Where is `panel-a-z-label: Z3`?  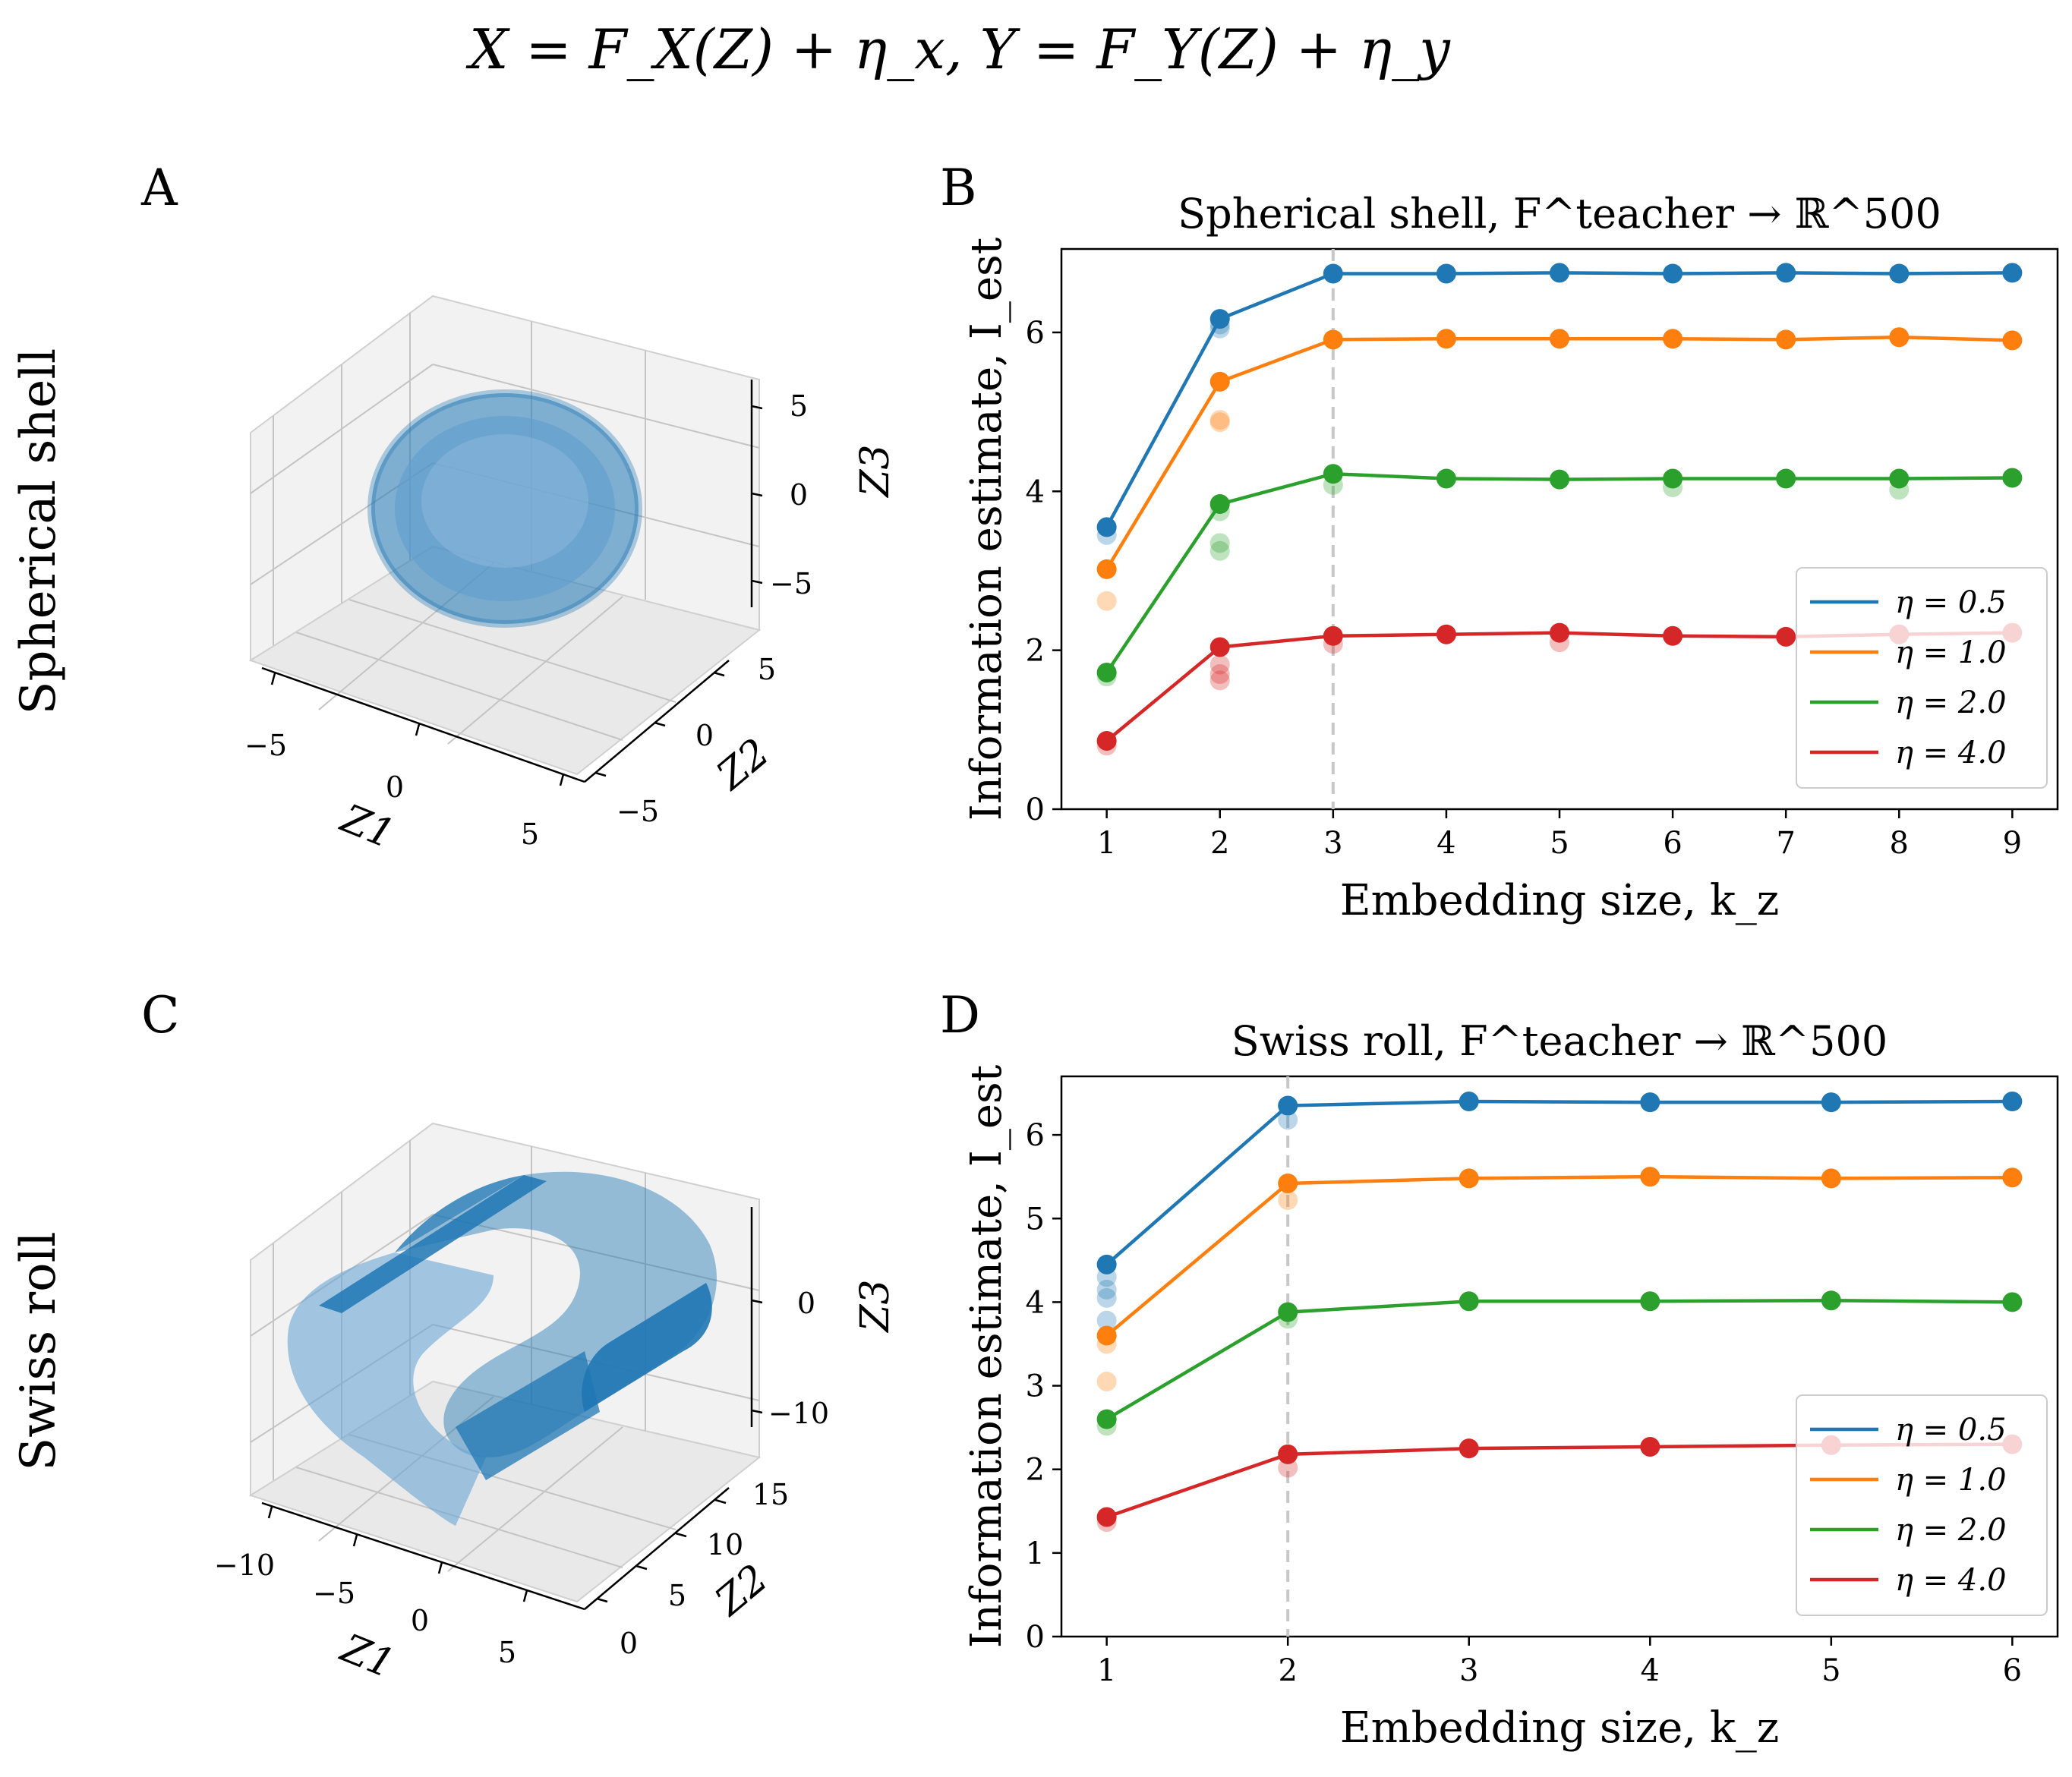 panel-a-z-label: Z3 is located at coordinates (875, 471).